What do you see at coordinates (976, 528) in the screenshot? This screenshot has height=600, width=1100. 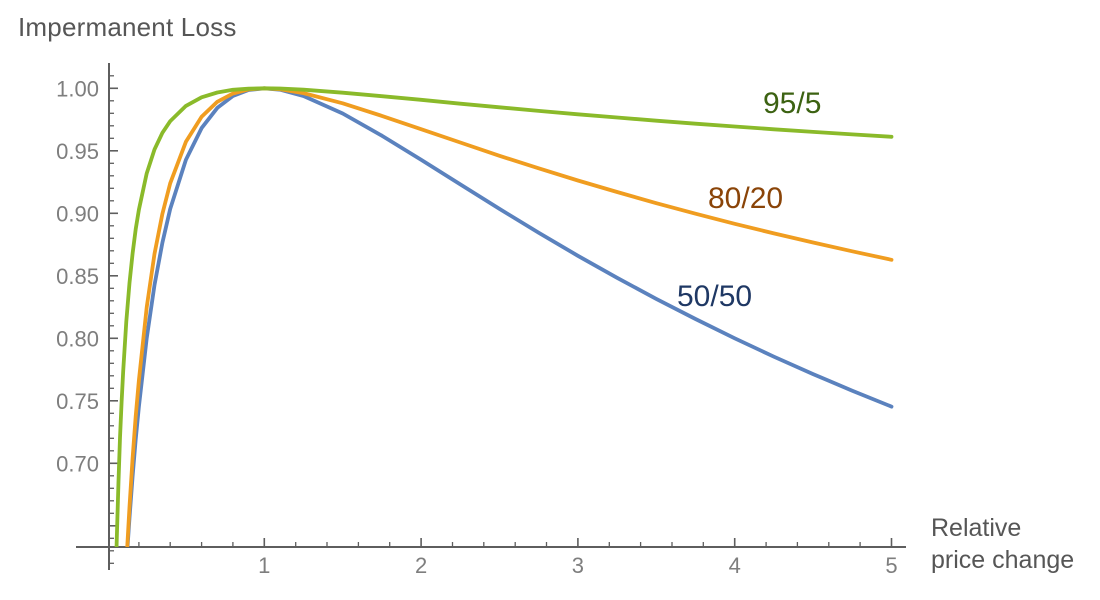 I see `x-axis-label-line1: Relative` at bounding box center [976, 528].